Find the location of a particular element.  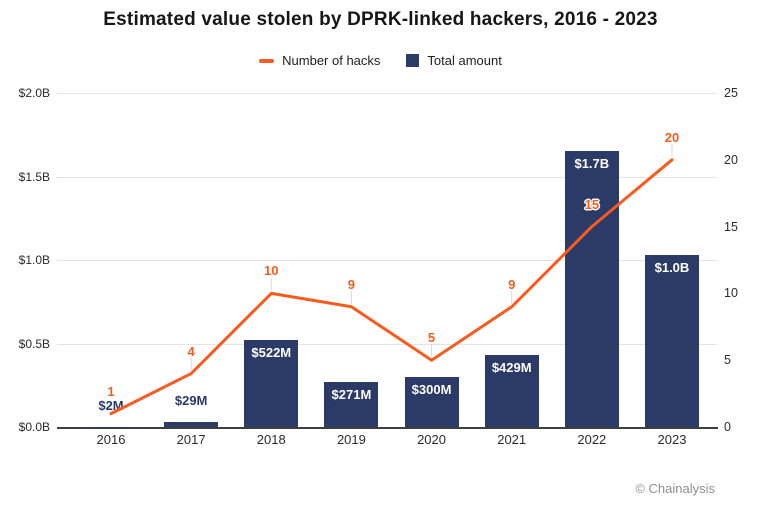

bar-2020 is located at coordinates (431, 401).